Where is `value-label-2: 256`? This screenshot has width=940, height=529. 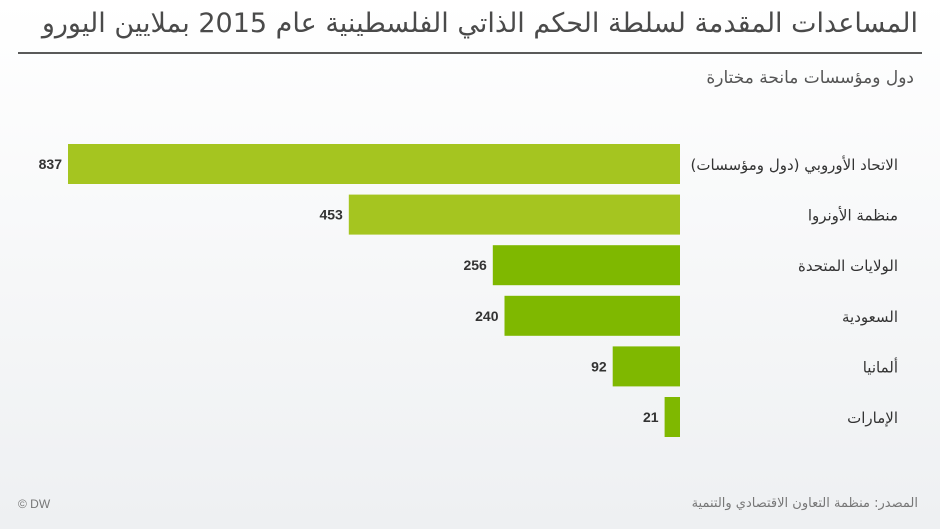
value-label-2: 256 is located at coordinates (475, 265).